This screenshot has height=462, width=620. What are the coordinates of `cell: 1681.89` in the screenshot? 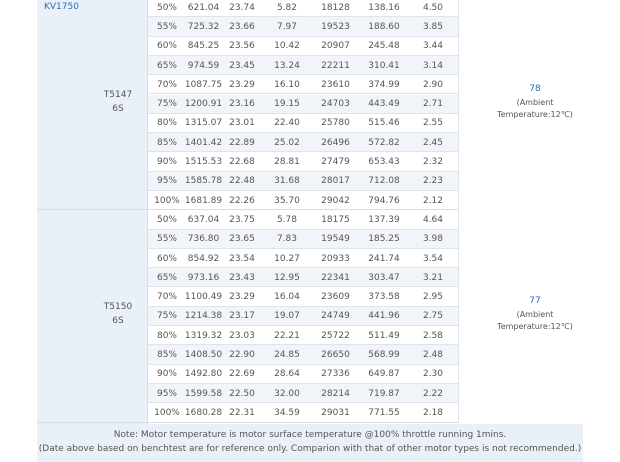 It's located at (203, 200).